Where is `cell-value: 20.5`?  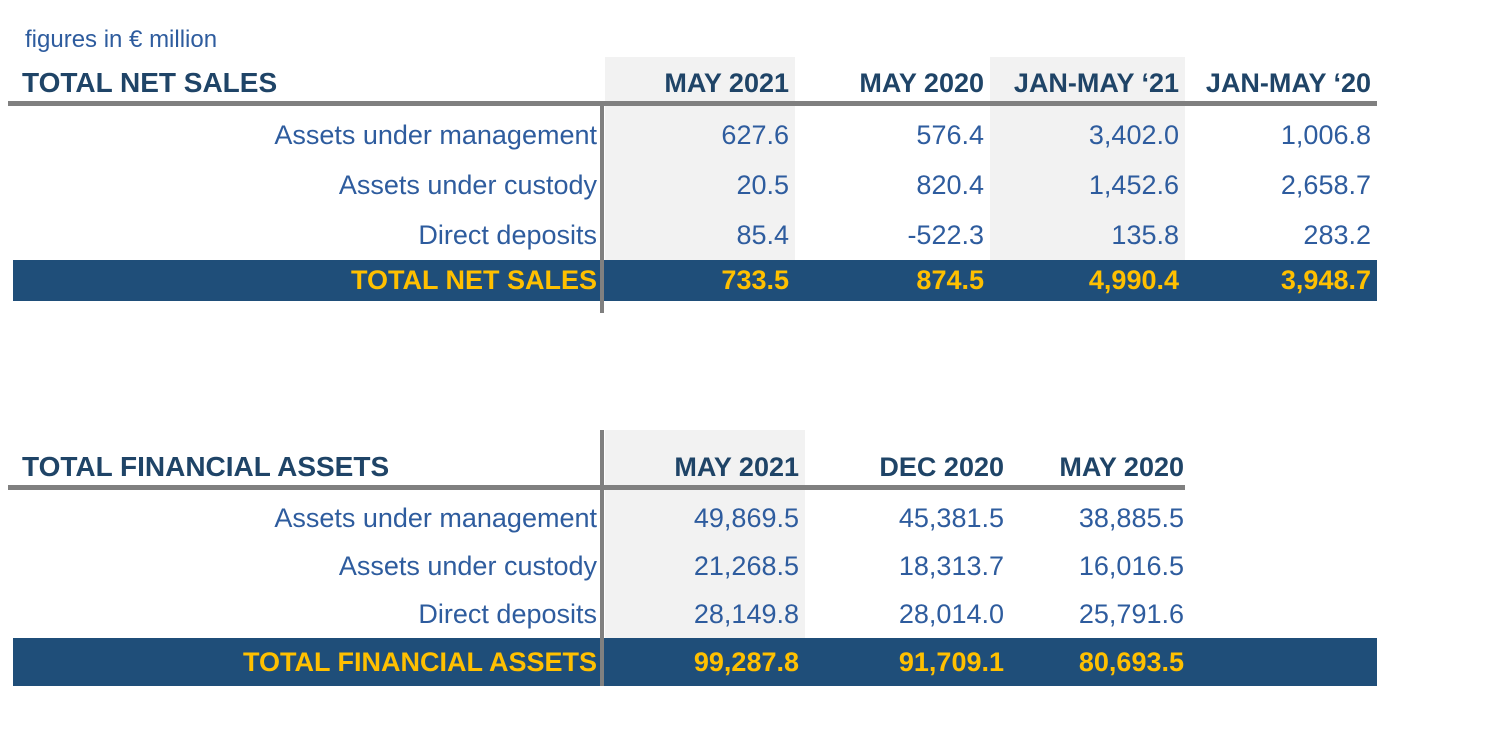
cell-value: 20.5 is located at coordinates (762, 184).